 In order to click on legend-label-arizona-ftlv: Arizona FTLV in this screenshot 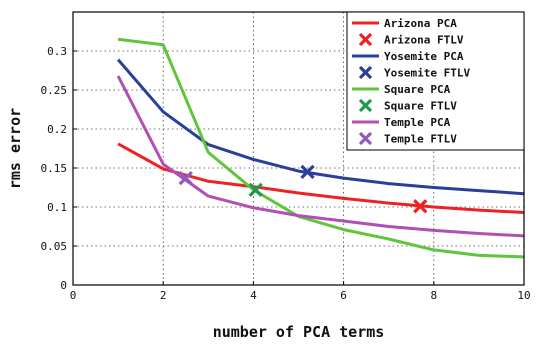, I will do `click(424, 40)`.